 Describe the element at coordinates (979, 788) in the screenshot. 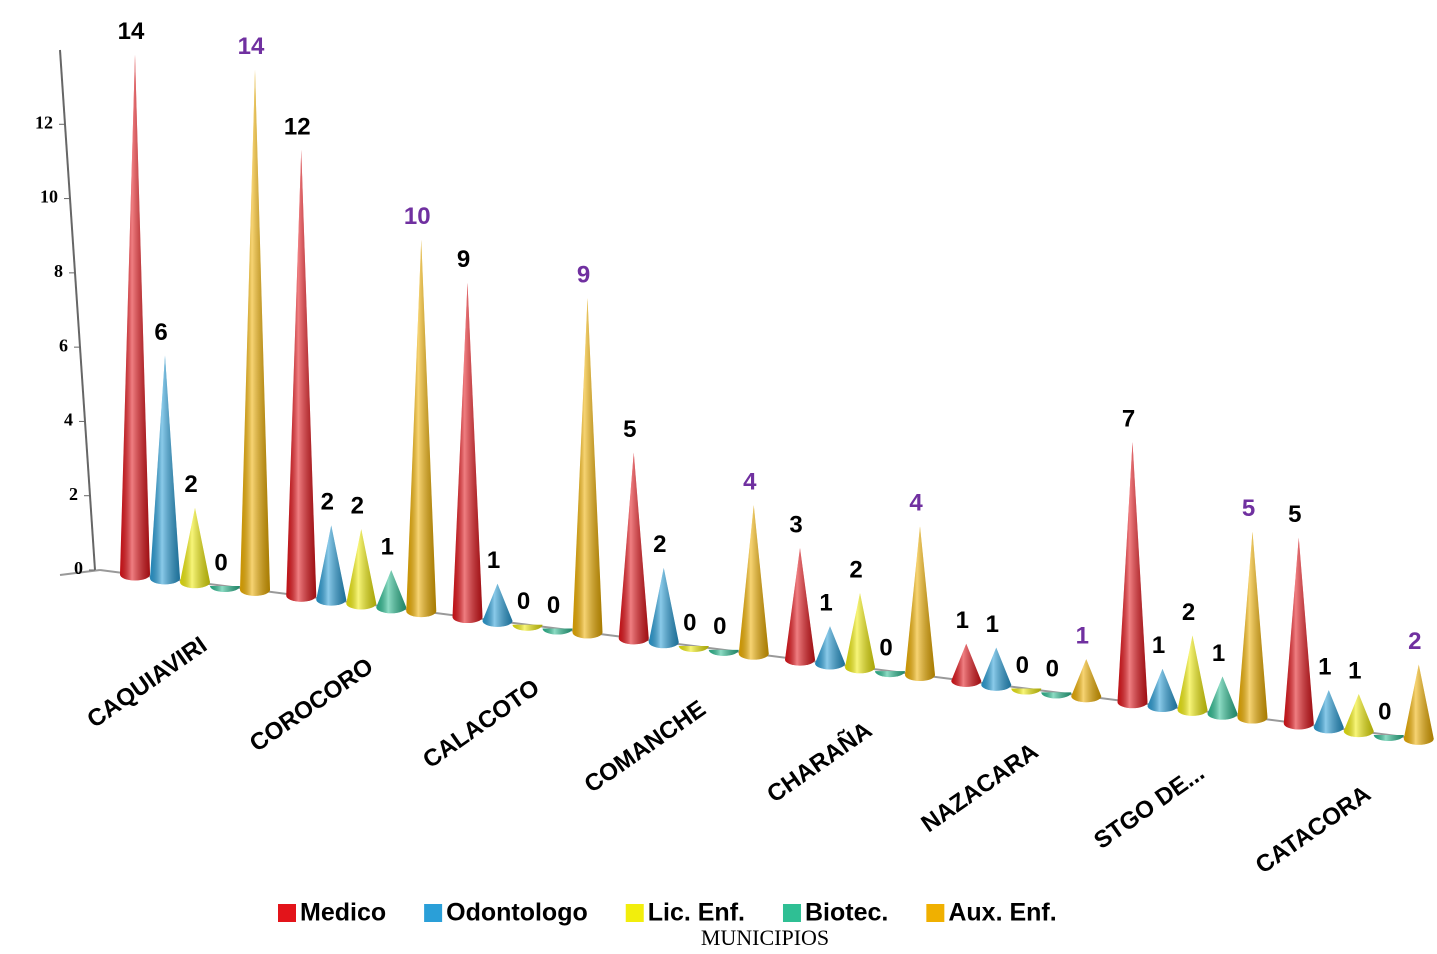

I see `x-tick-label: NAZACARA` at that location.